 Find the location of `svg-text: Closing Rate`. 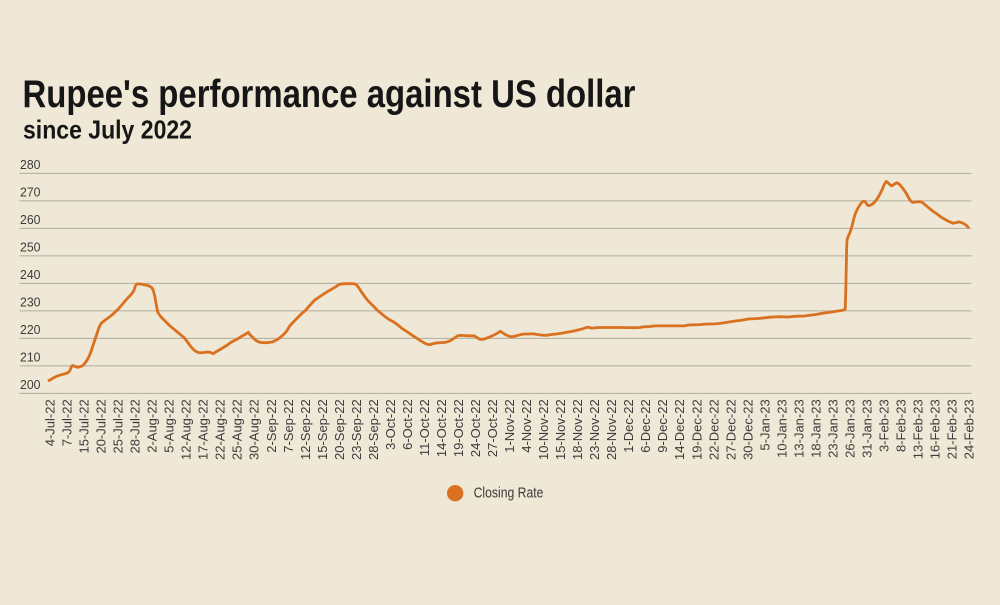

svg-text: Closing Rate is located at coordinates (509, 493).